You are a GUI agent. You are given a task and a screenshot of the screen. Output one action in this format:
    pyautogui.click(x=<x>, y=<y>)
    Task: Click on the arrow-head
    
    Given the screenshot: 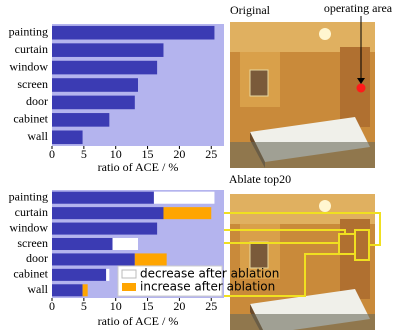 What is the action you would take?
    pyautogui.click(x=361, y=81)
    